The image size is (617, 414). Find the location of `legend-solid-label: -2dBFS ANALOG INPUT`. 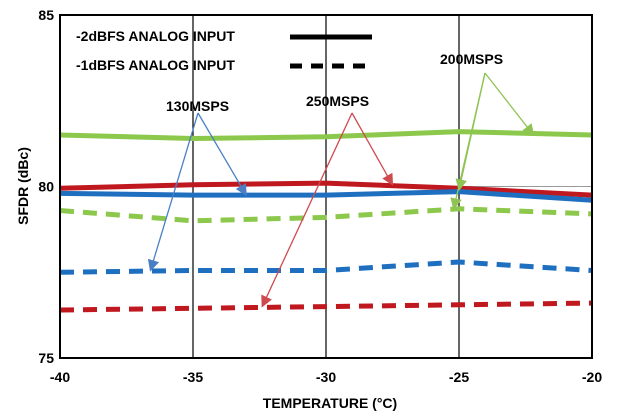

legend-solid-label: -2dBFS ANALOG INPUT is located at coordinates (155, 36).